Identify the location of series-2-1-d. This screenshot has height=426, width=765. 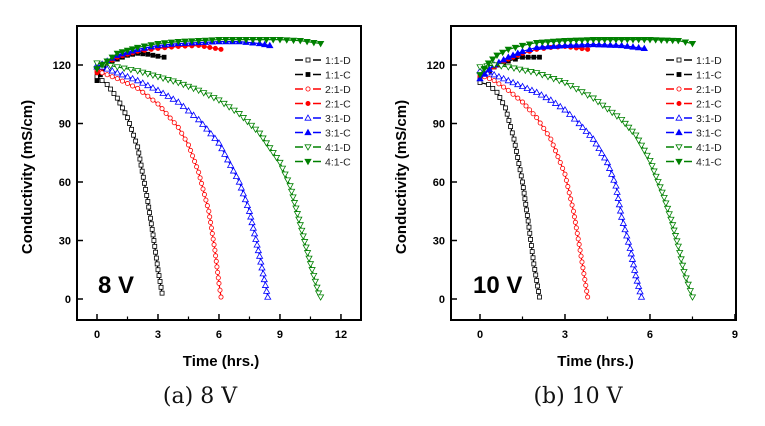
(159, 184).